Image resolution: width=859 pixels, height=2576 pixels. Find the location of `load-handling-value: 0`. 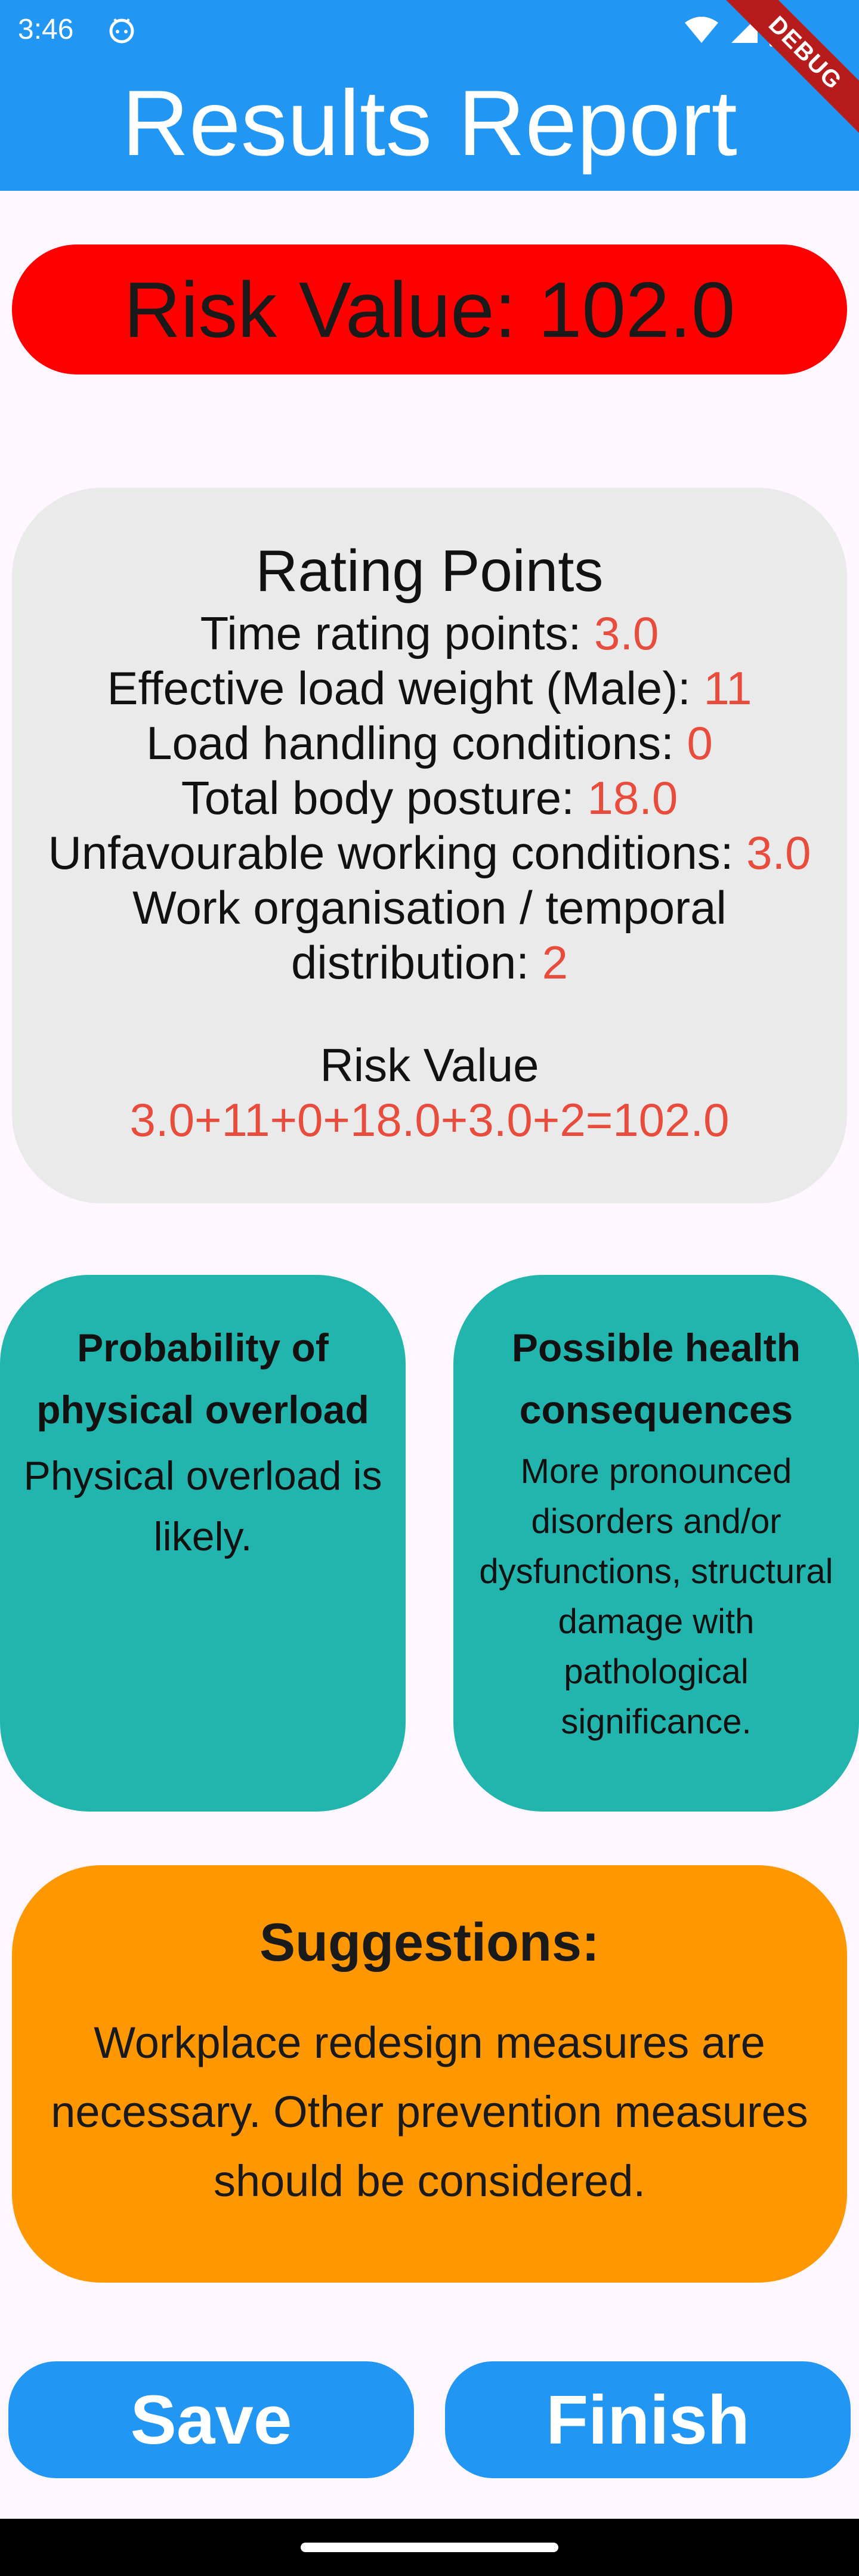

load-handling-value: 0 is located at coordinates (700, 743).